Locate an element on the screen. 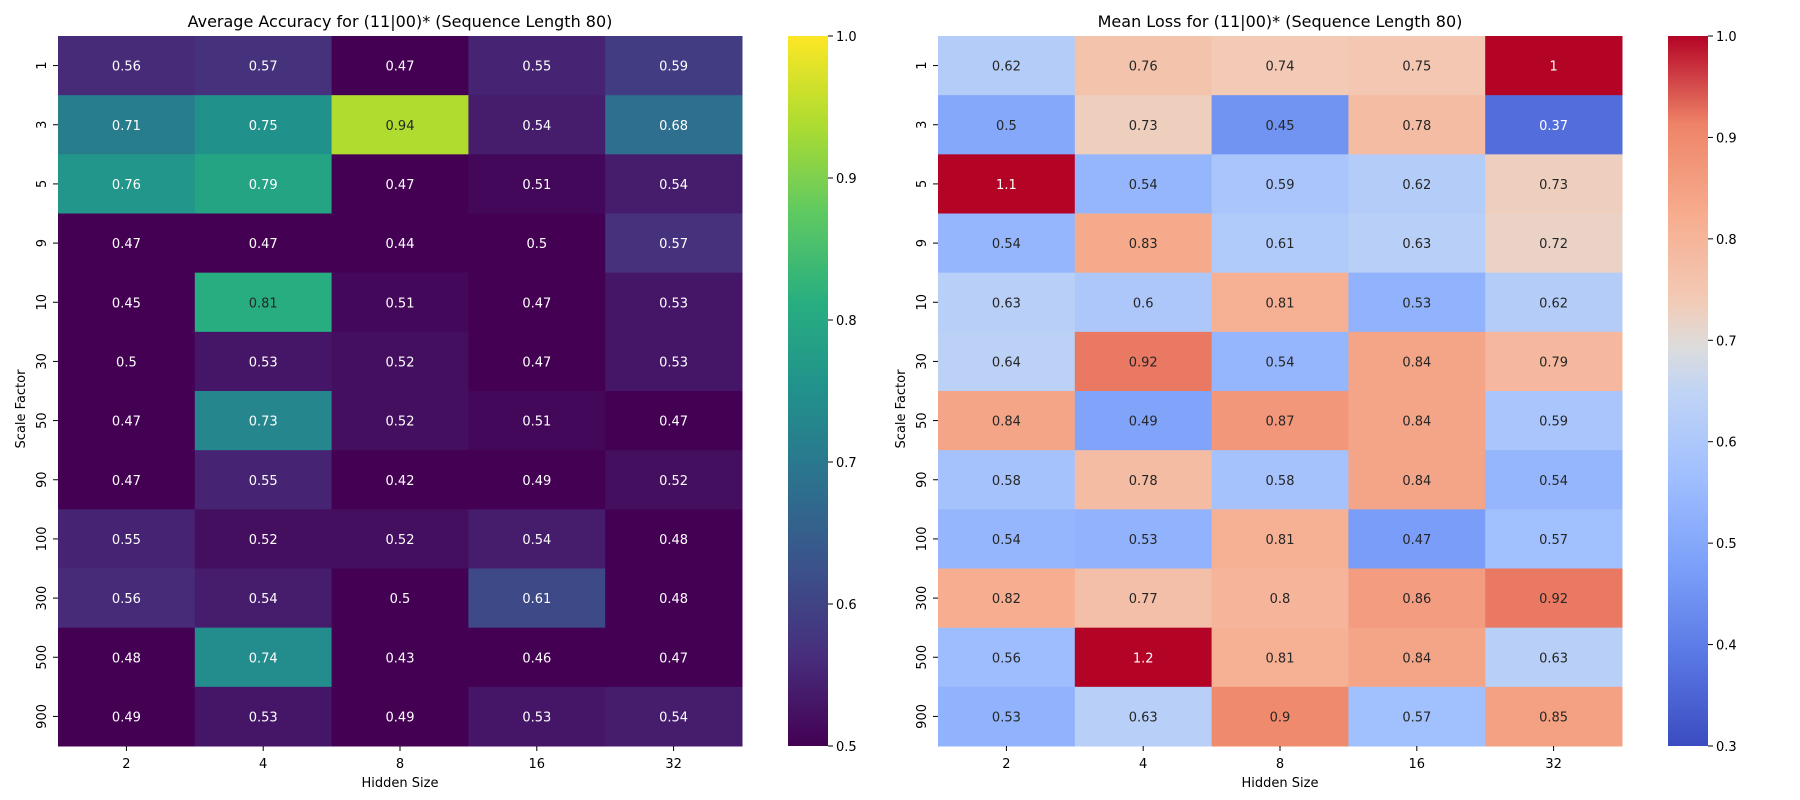 The width and height of the screenshot is (1800, 800). accuracy-cell-label: 0.45 is located at coordinates (126, 303).